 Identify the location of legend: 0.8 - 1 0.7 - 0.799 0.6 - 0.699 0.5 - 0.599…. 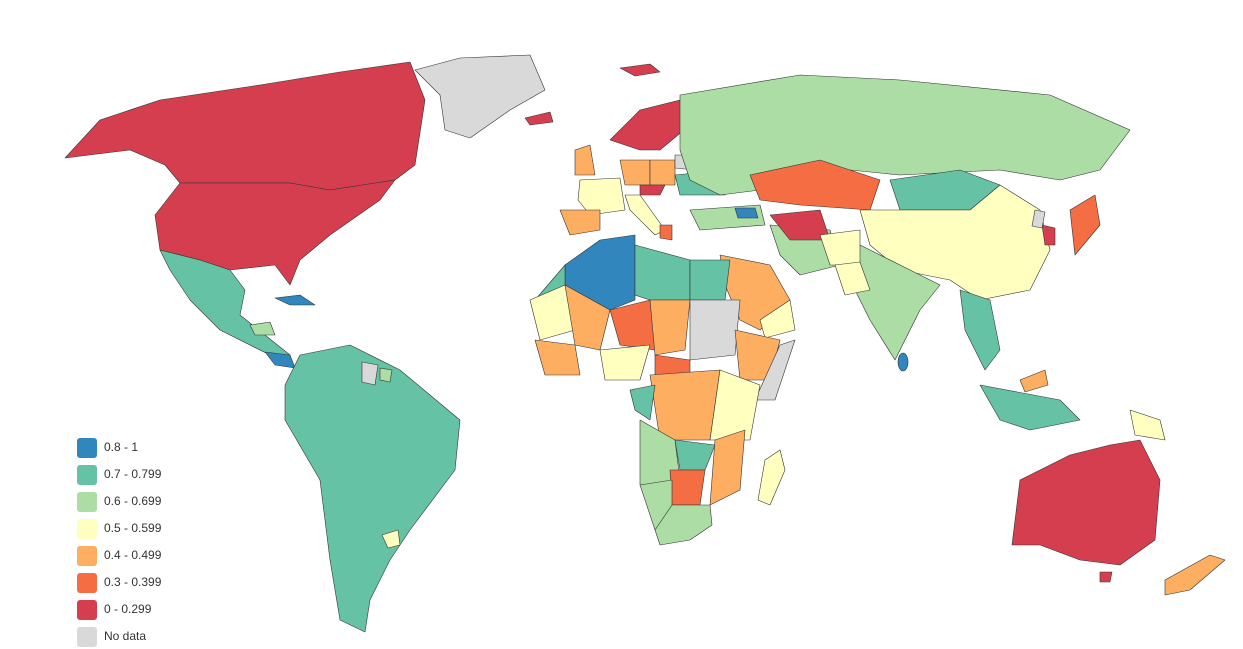
(119, 542).